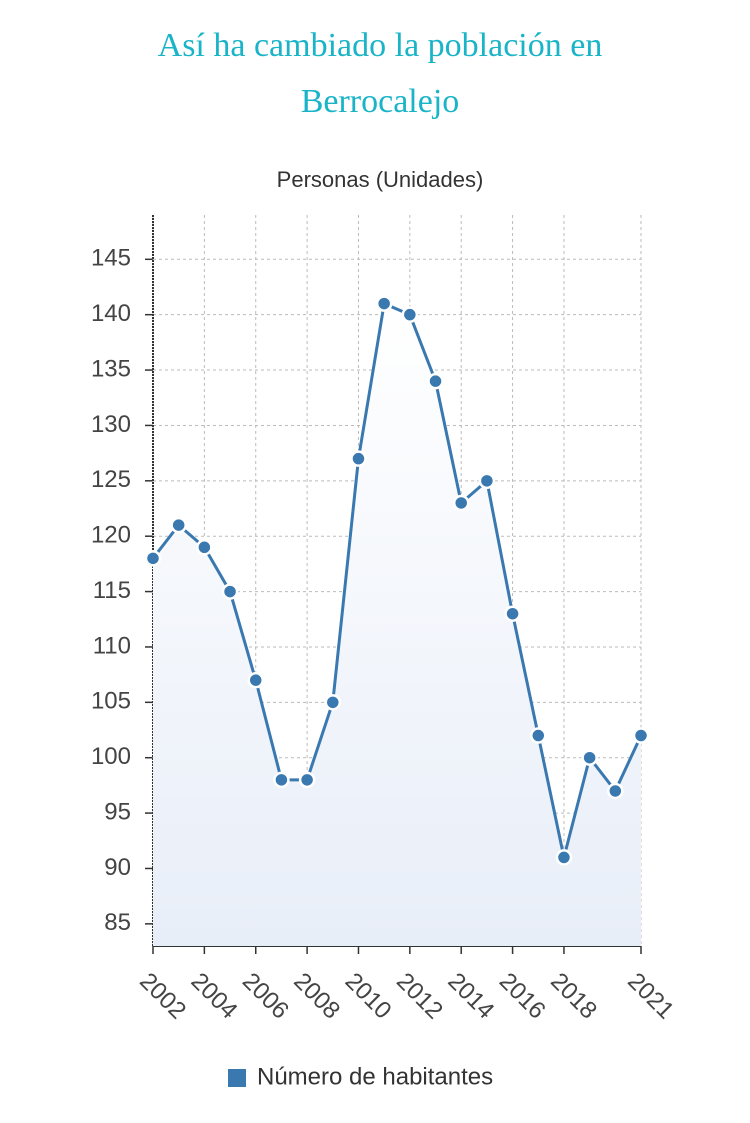  I want to click on x-tick-label: 2012, so click(419, 996).